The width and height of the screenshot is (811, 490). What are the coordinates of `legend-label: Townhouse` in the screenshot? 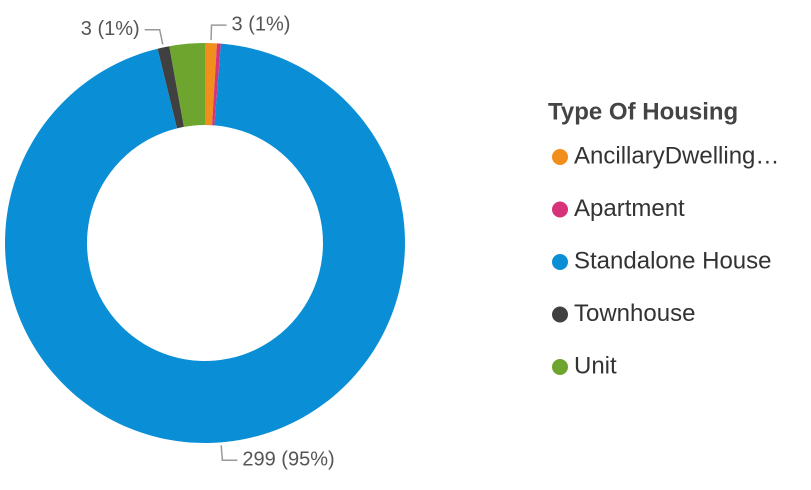 It's located at (634, 313).